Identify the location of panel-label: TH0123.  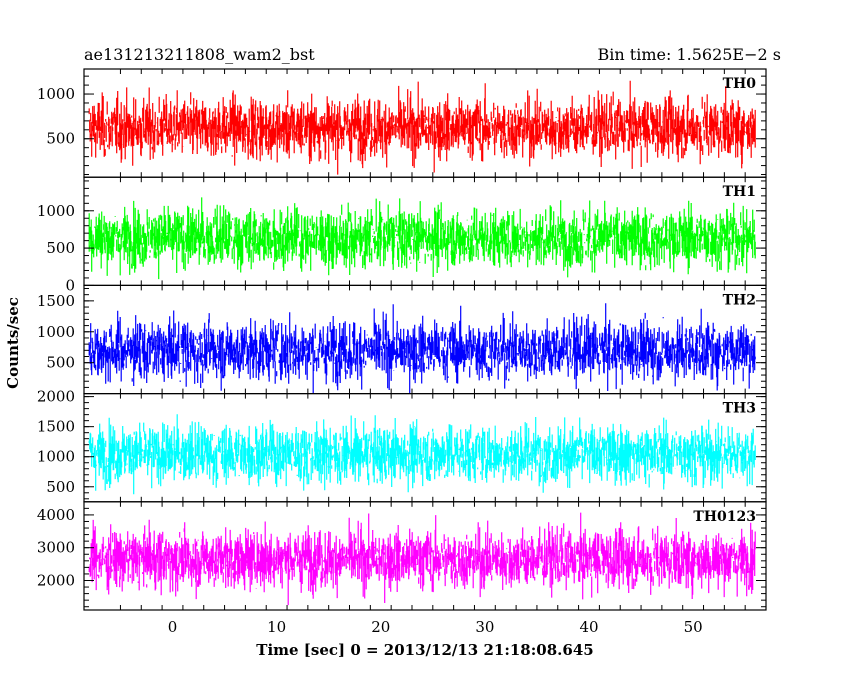
(724, 517).